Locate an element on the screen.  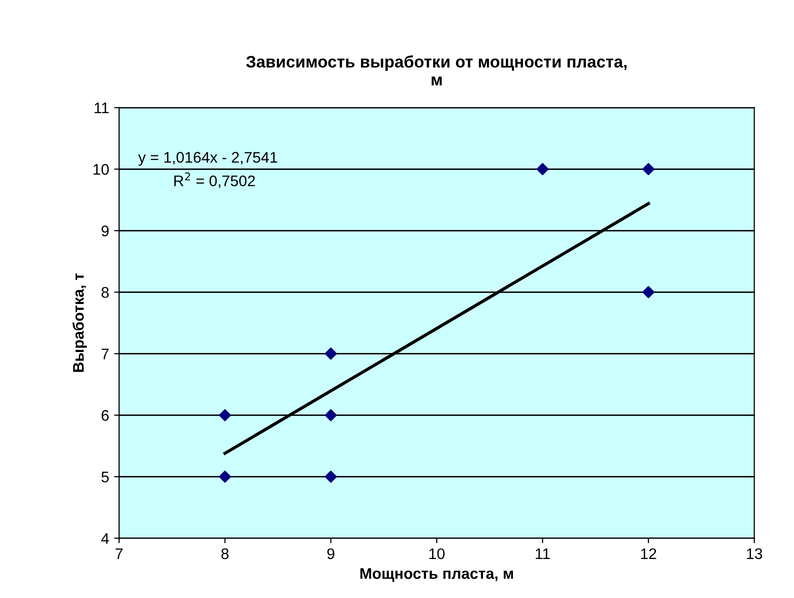
y-tick-label: 4 is located at coordinates (105, 538).